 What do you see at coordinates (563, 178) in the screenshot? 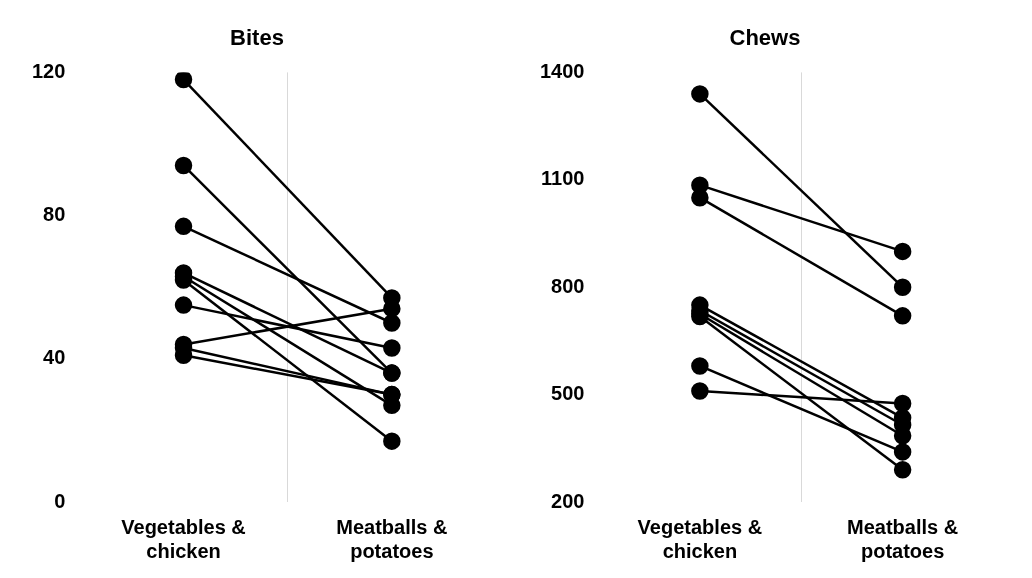
I see `y-tick-label: 1100` at bounding box center [563, 178].